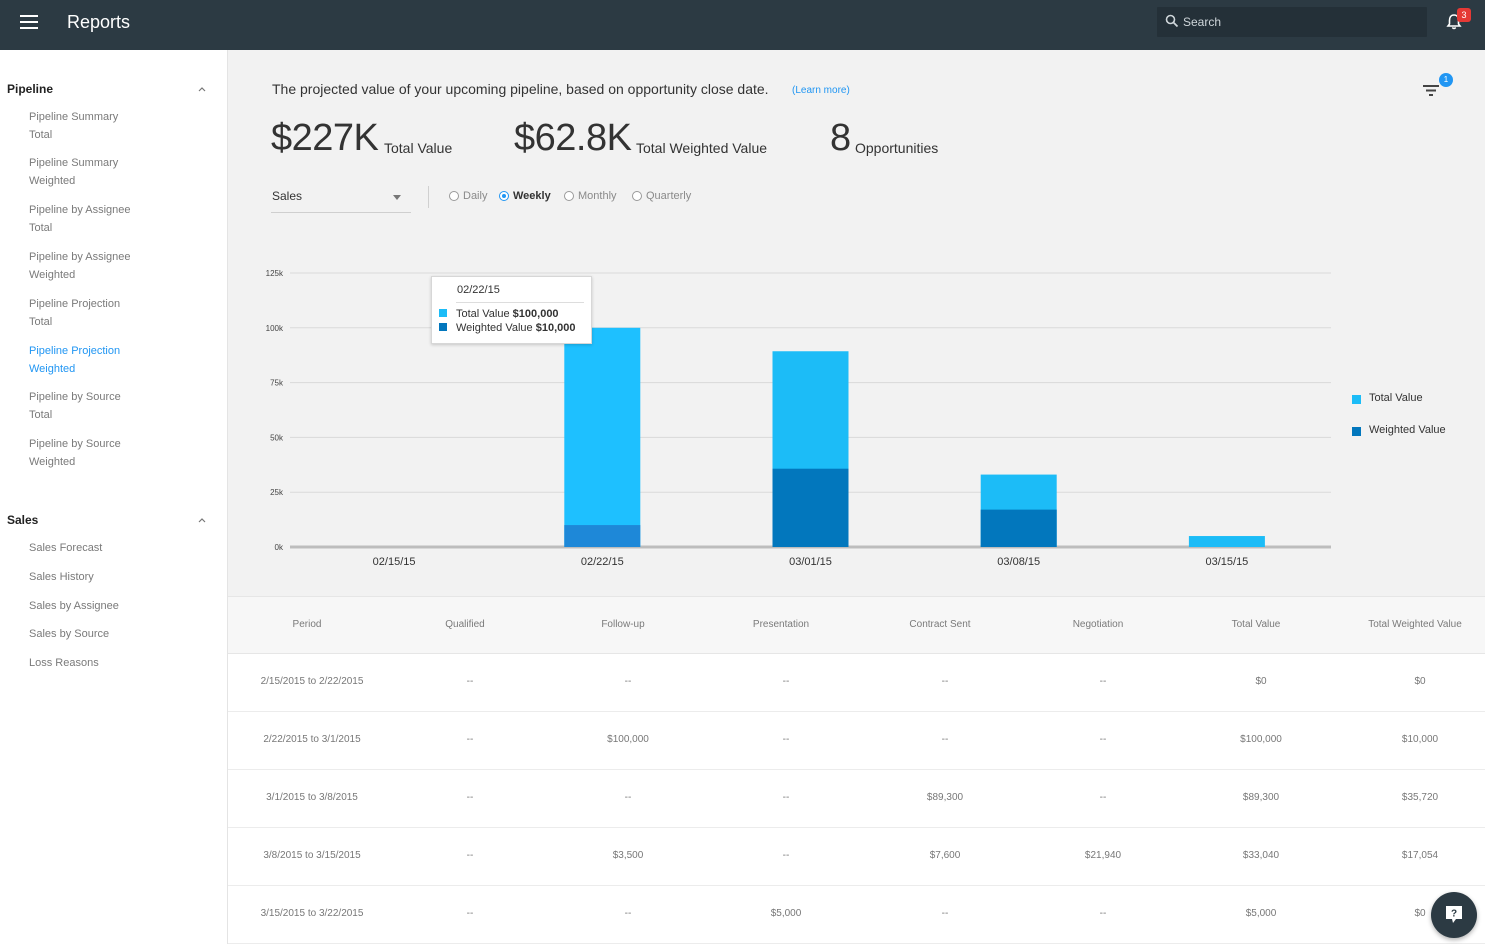 The width and height of the screenshot is (1485, 944). What do you see at coordinates (80, 210) in the screenshot?
I see `sidebar-item-label: Pipeline by Assignee` at bounding box center [80, 210].